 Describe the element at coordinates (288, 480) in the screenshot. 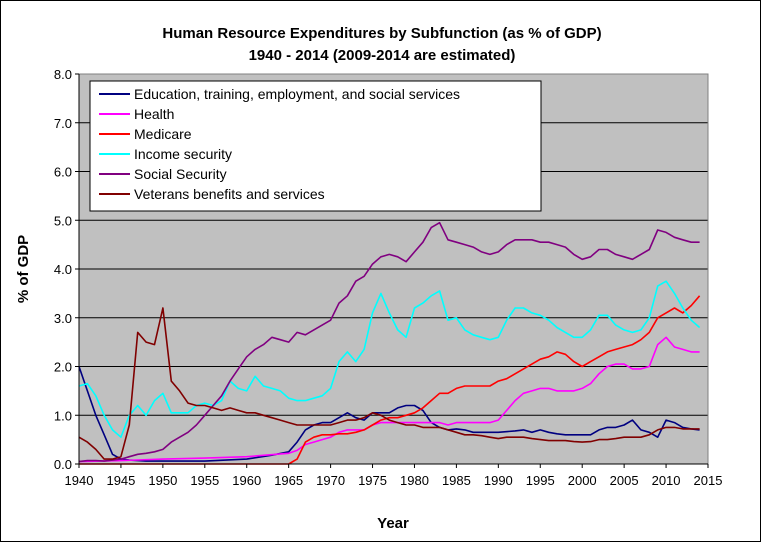

I see `x-tick-label-1965: 1965` at that location.